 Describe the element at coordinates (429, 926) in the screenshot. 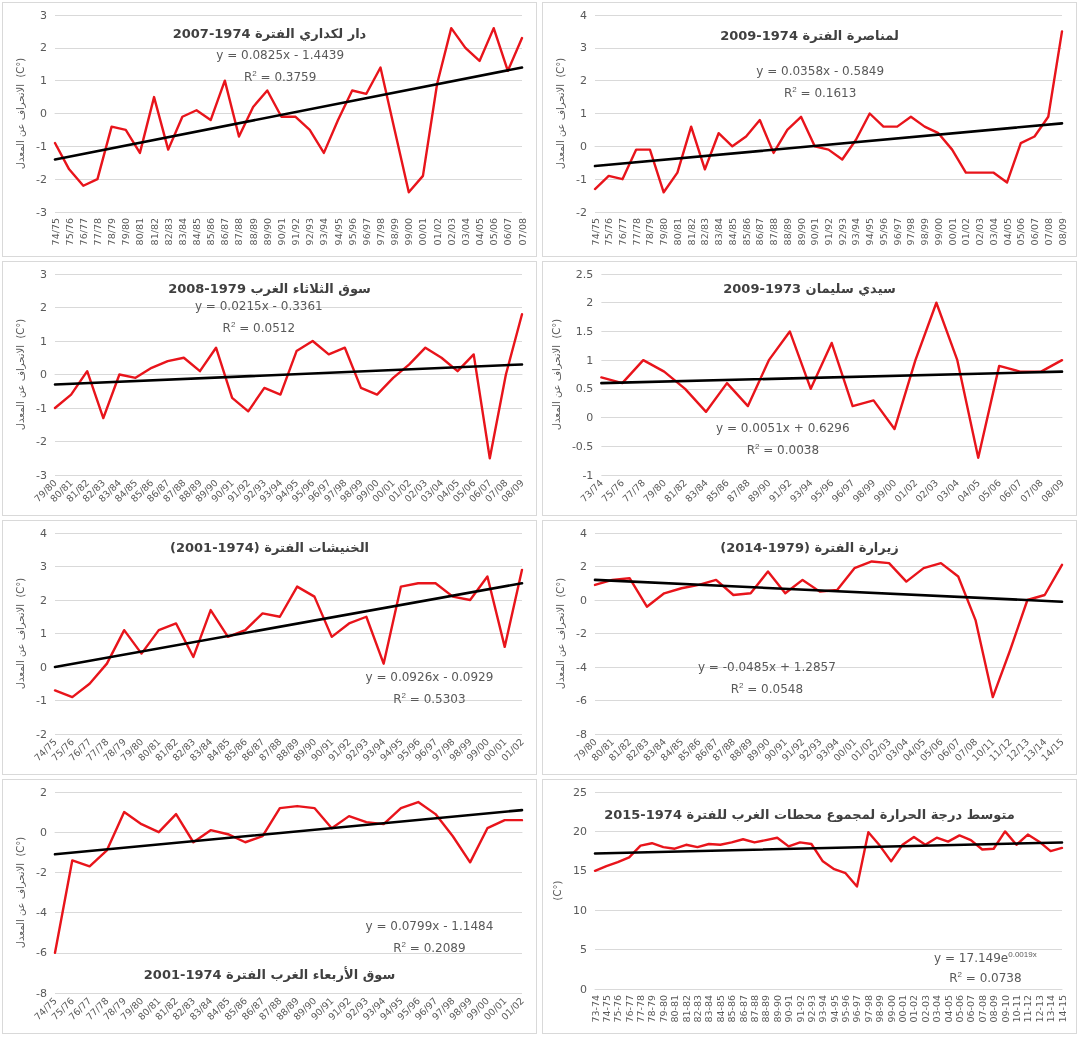

I see `annotation: y = 0.0799x - 1.1484` at that location.